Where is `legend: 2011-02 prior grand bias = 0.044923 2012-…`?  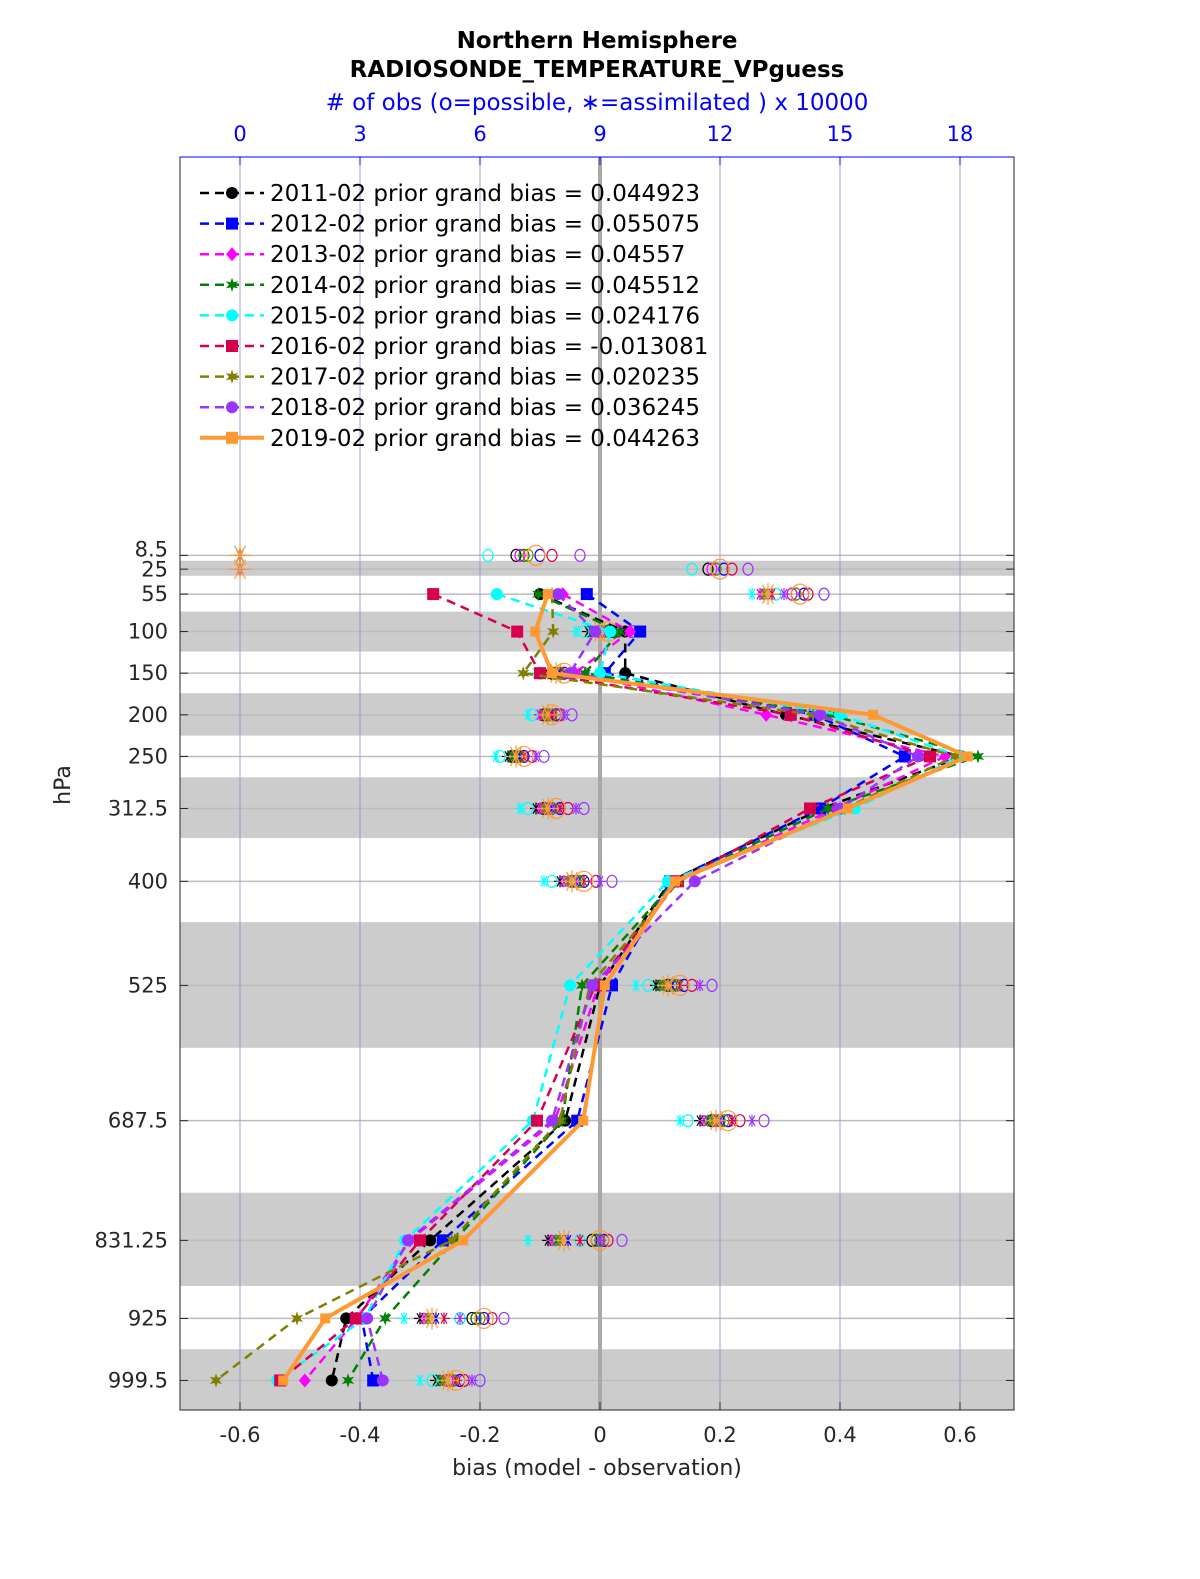 legend: 2011-02 prior grand bias = 0.044923 2012-… is located at coordinates (454, 316).